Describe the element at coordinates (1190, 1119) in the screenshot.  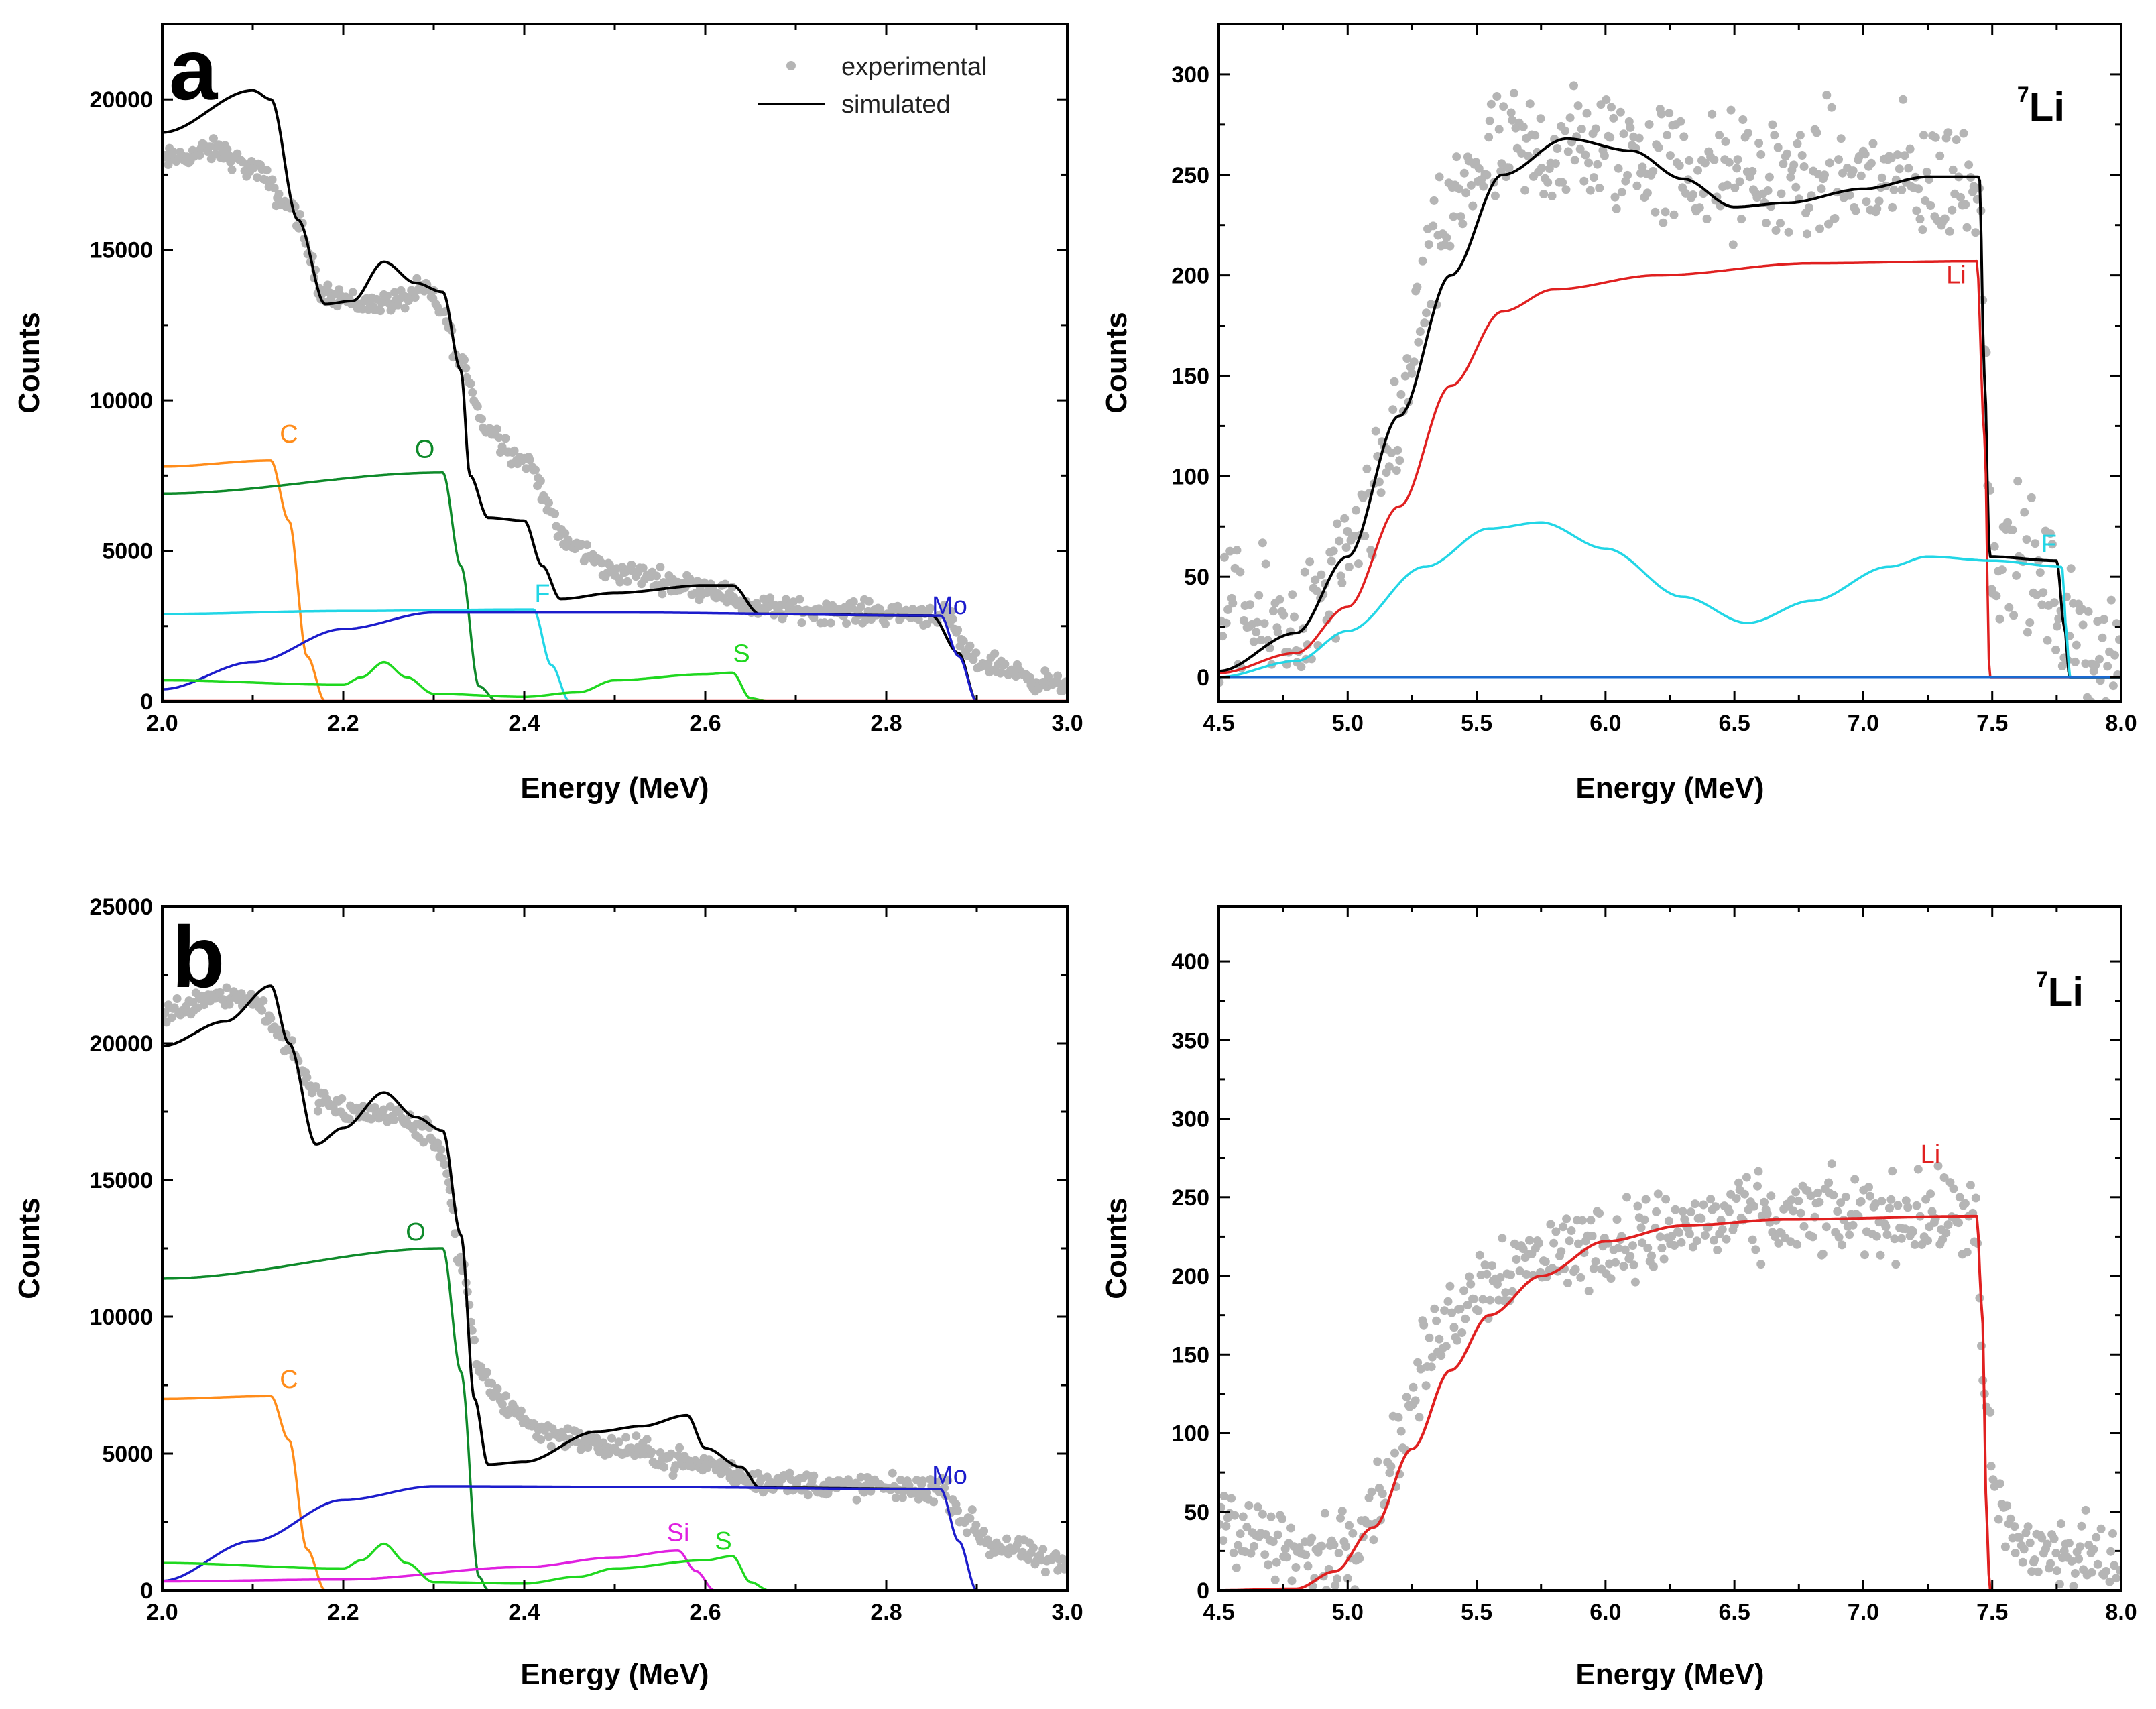
I see `y-tick-label: 300` at that location.